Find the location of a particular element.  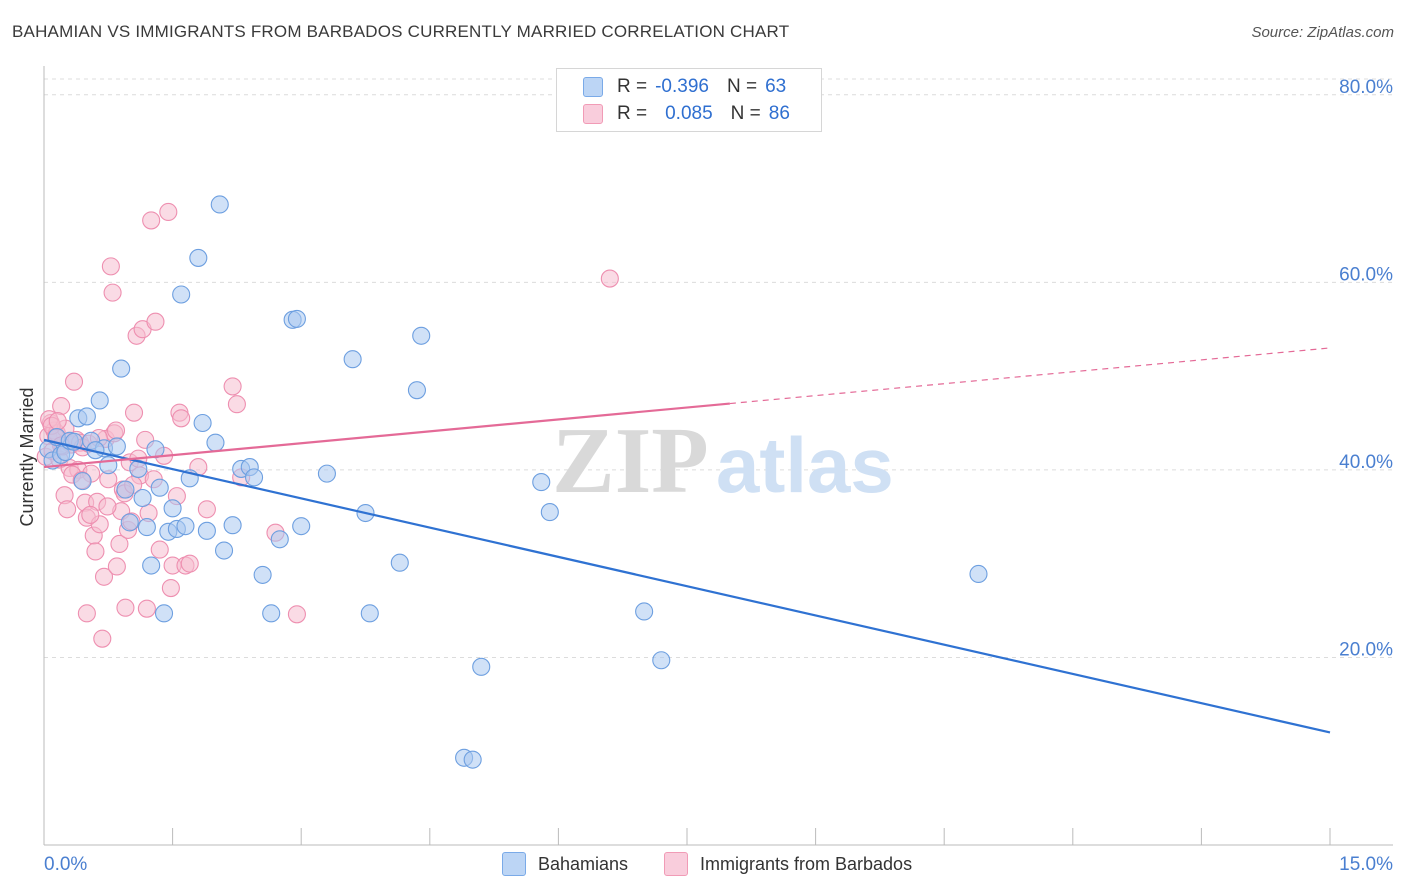

legend-row-bahamians: R = -0.396 N = 63 is located at coordinates (684, 87).